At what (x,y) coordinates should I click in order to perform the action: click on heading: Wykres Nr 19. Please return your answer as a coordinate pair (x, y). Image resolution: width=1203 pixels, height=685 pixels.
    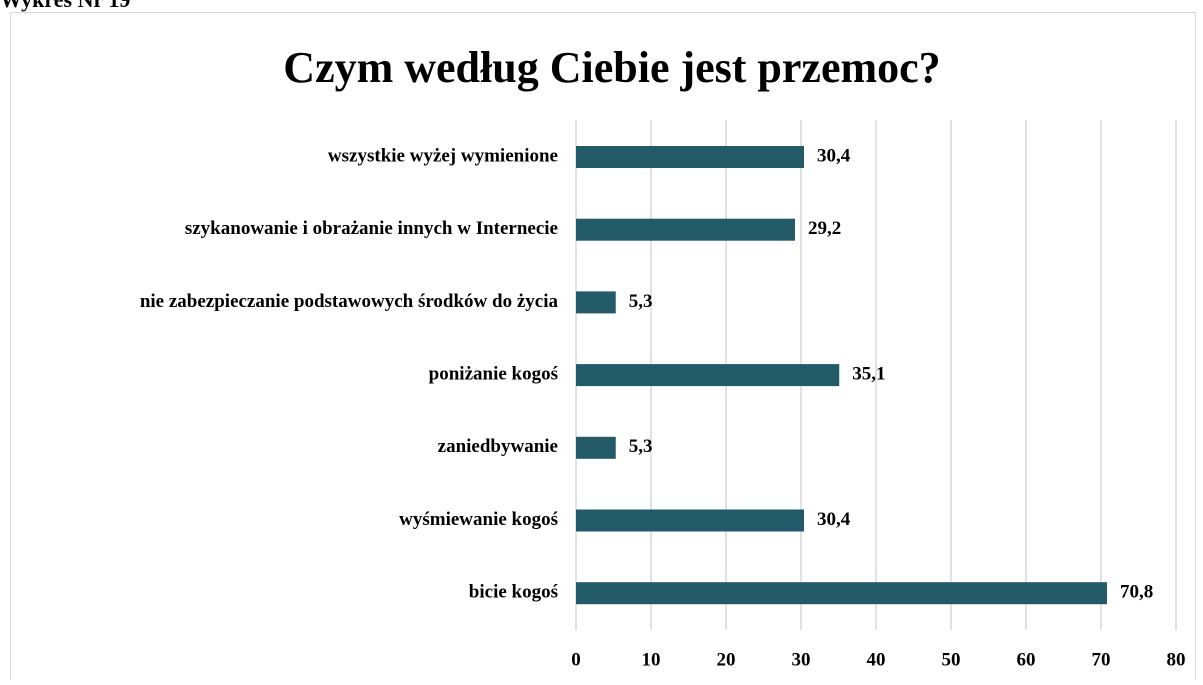
    Looking at the image, I should click on (65, 6).